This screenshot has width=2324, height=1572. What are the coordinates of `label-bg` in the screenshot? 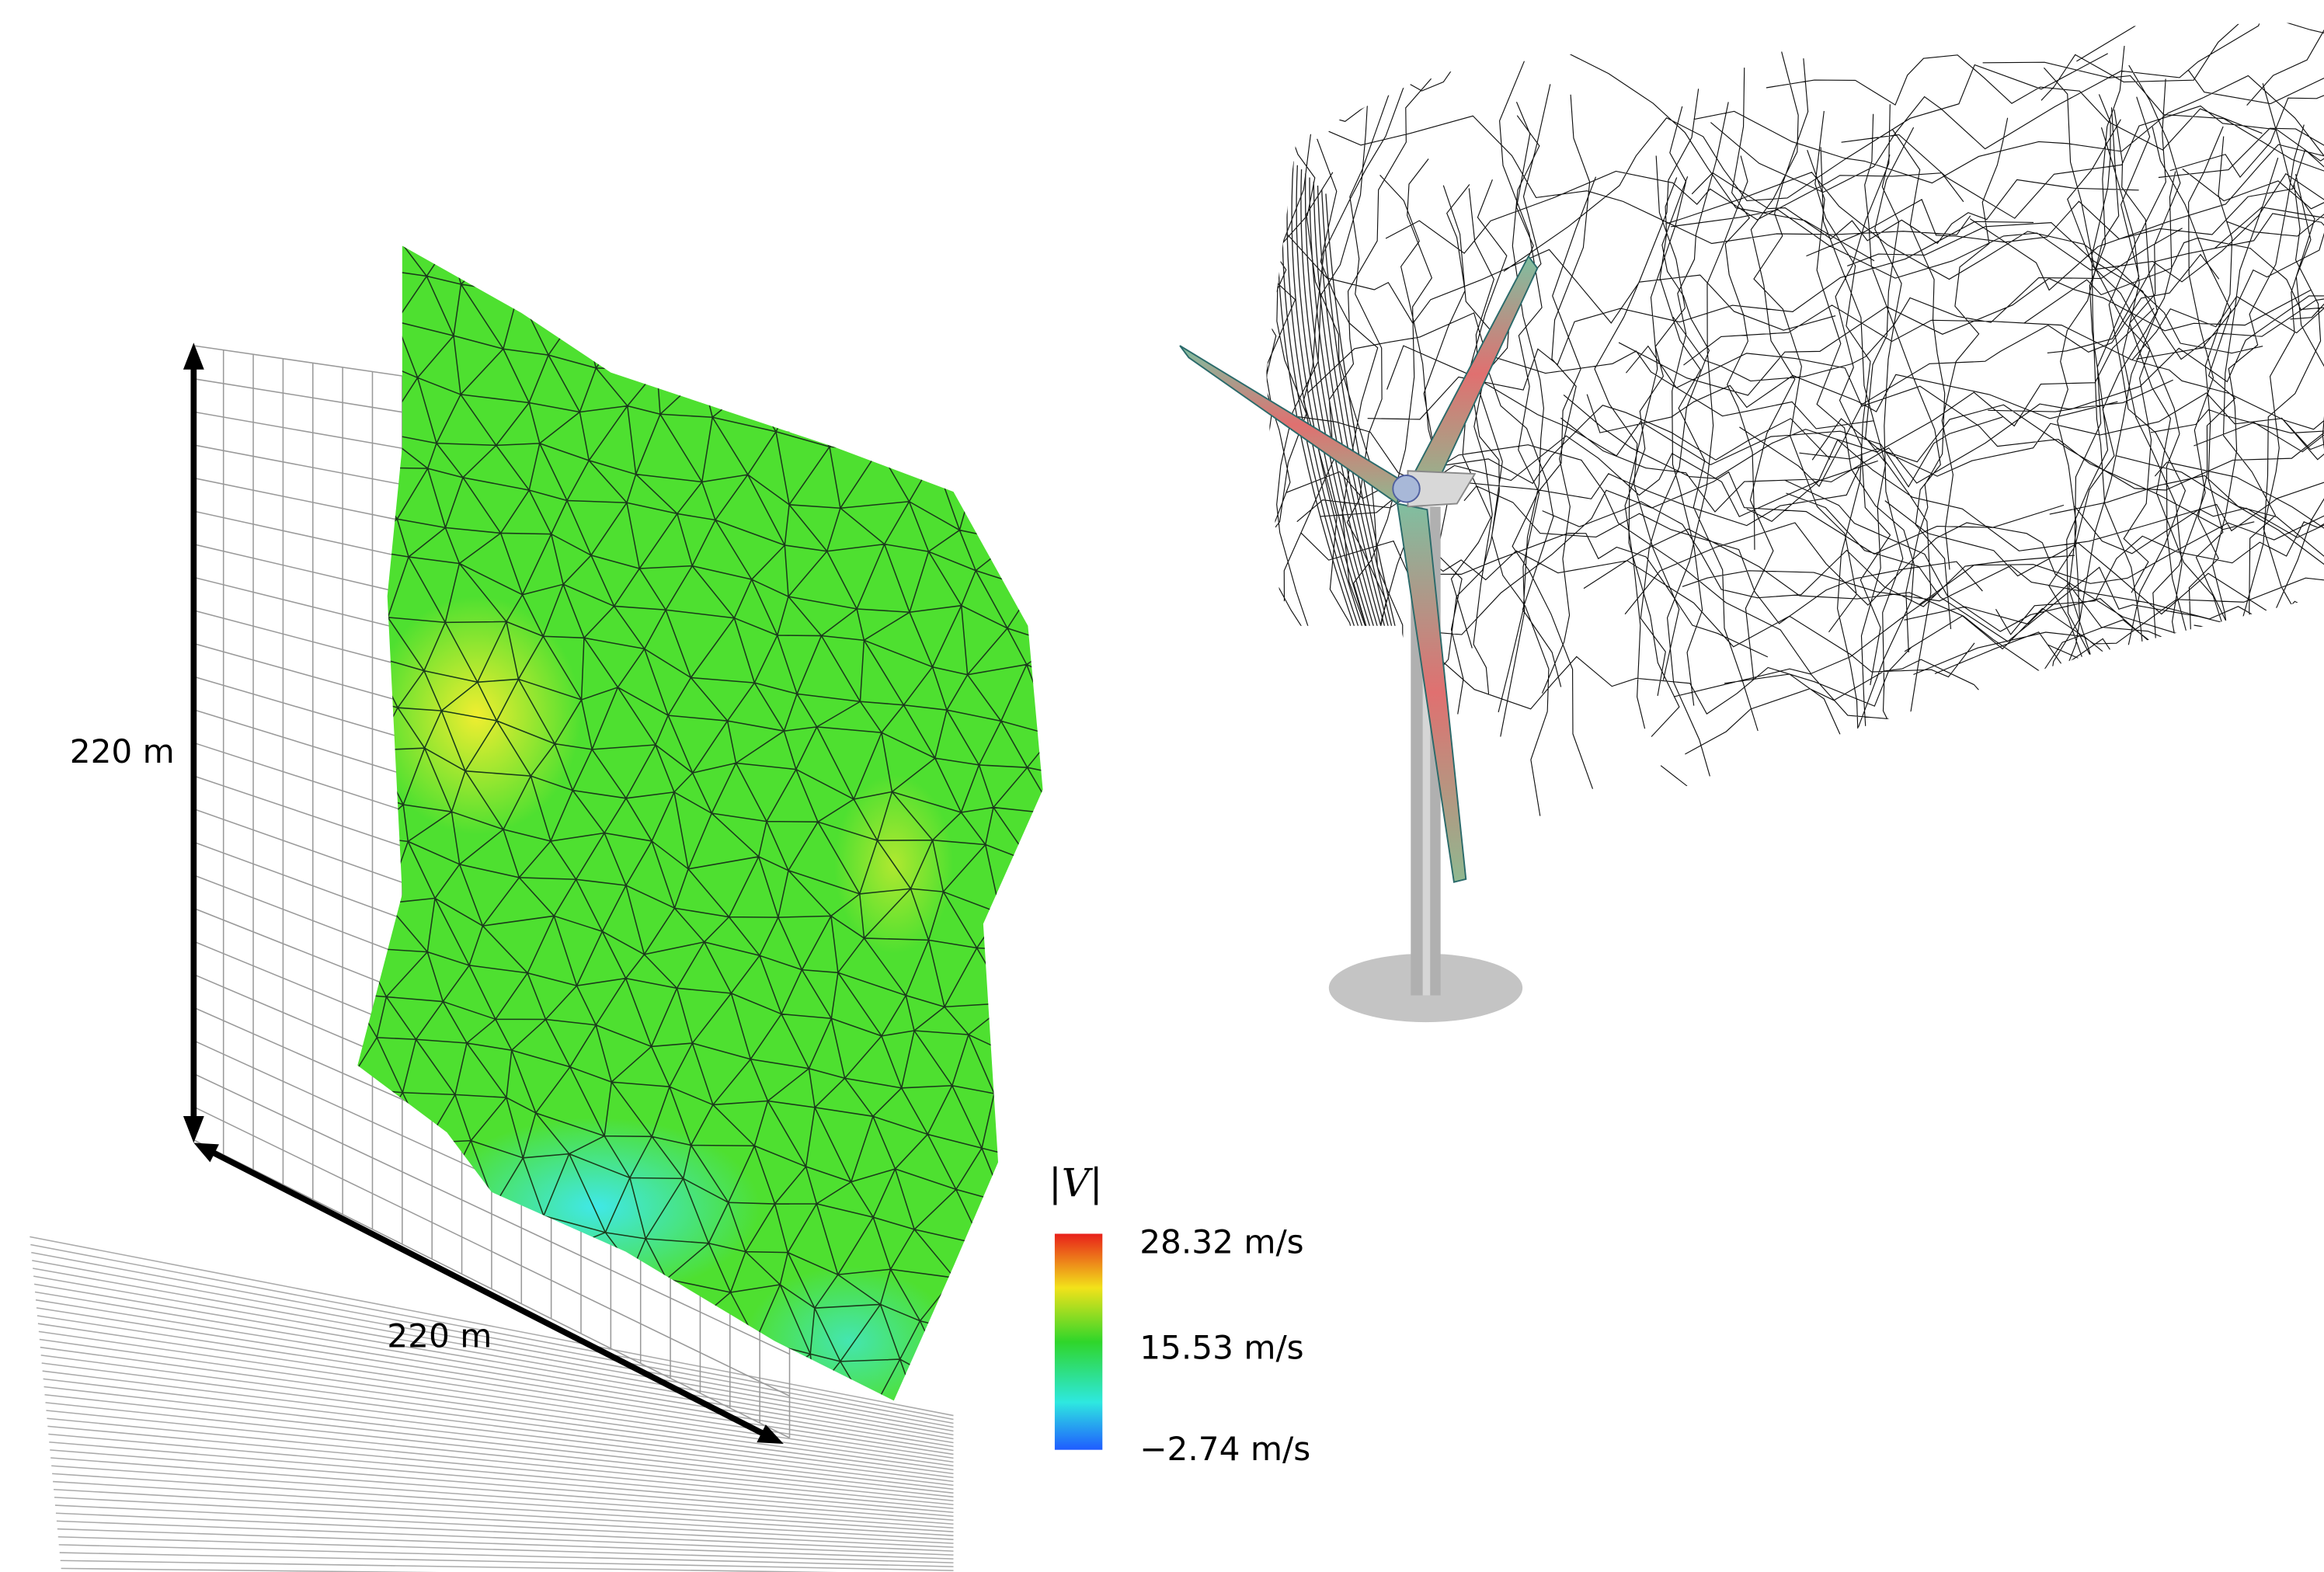 It's located at (121, 754).